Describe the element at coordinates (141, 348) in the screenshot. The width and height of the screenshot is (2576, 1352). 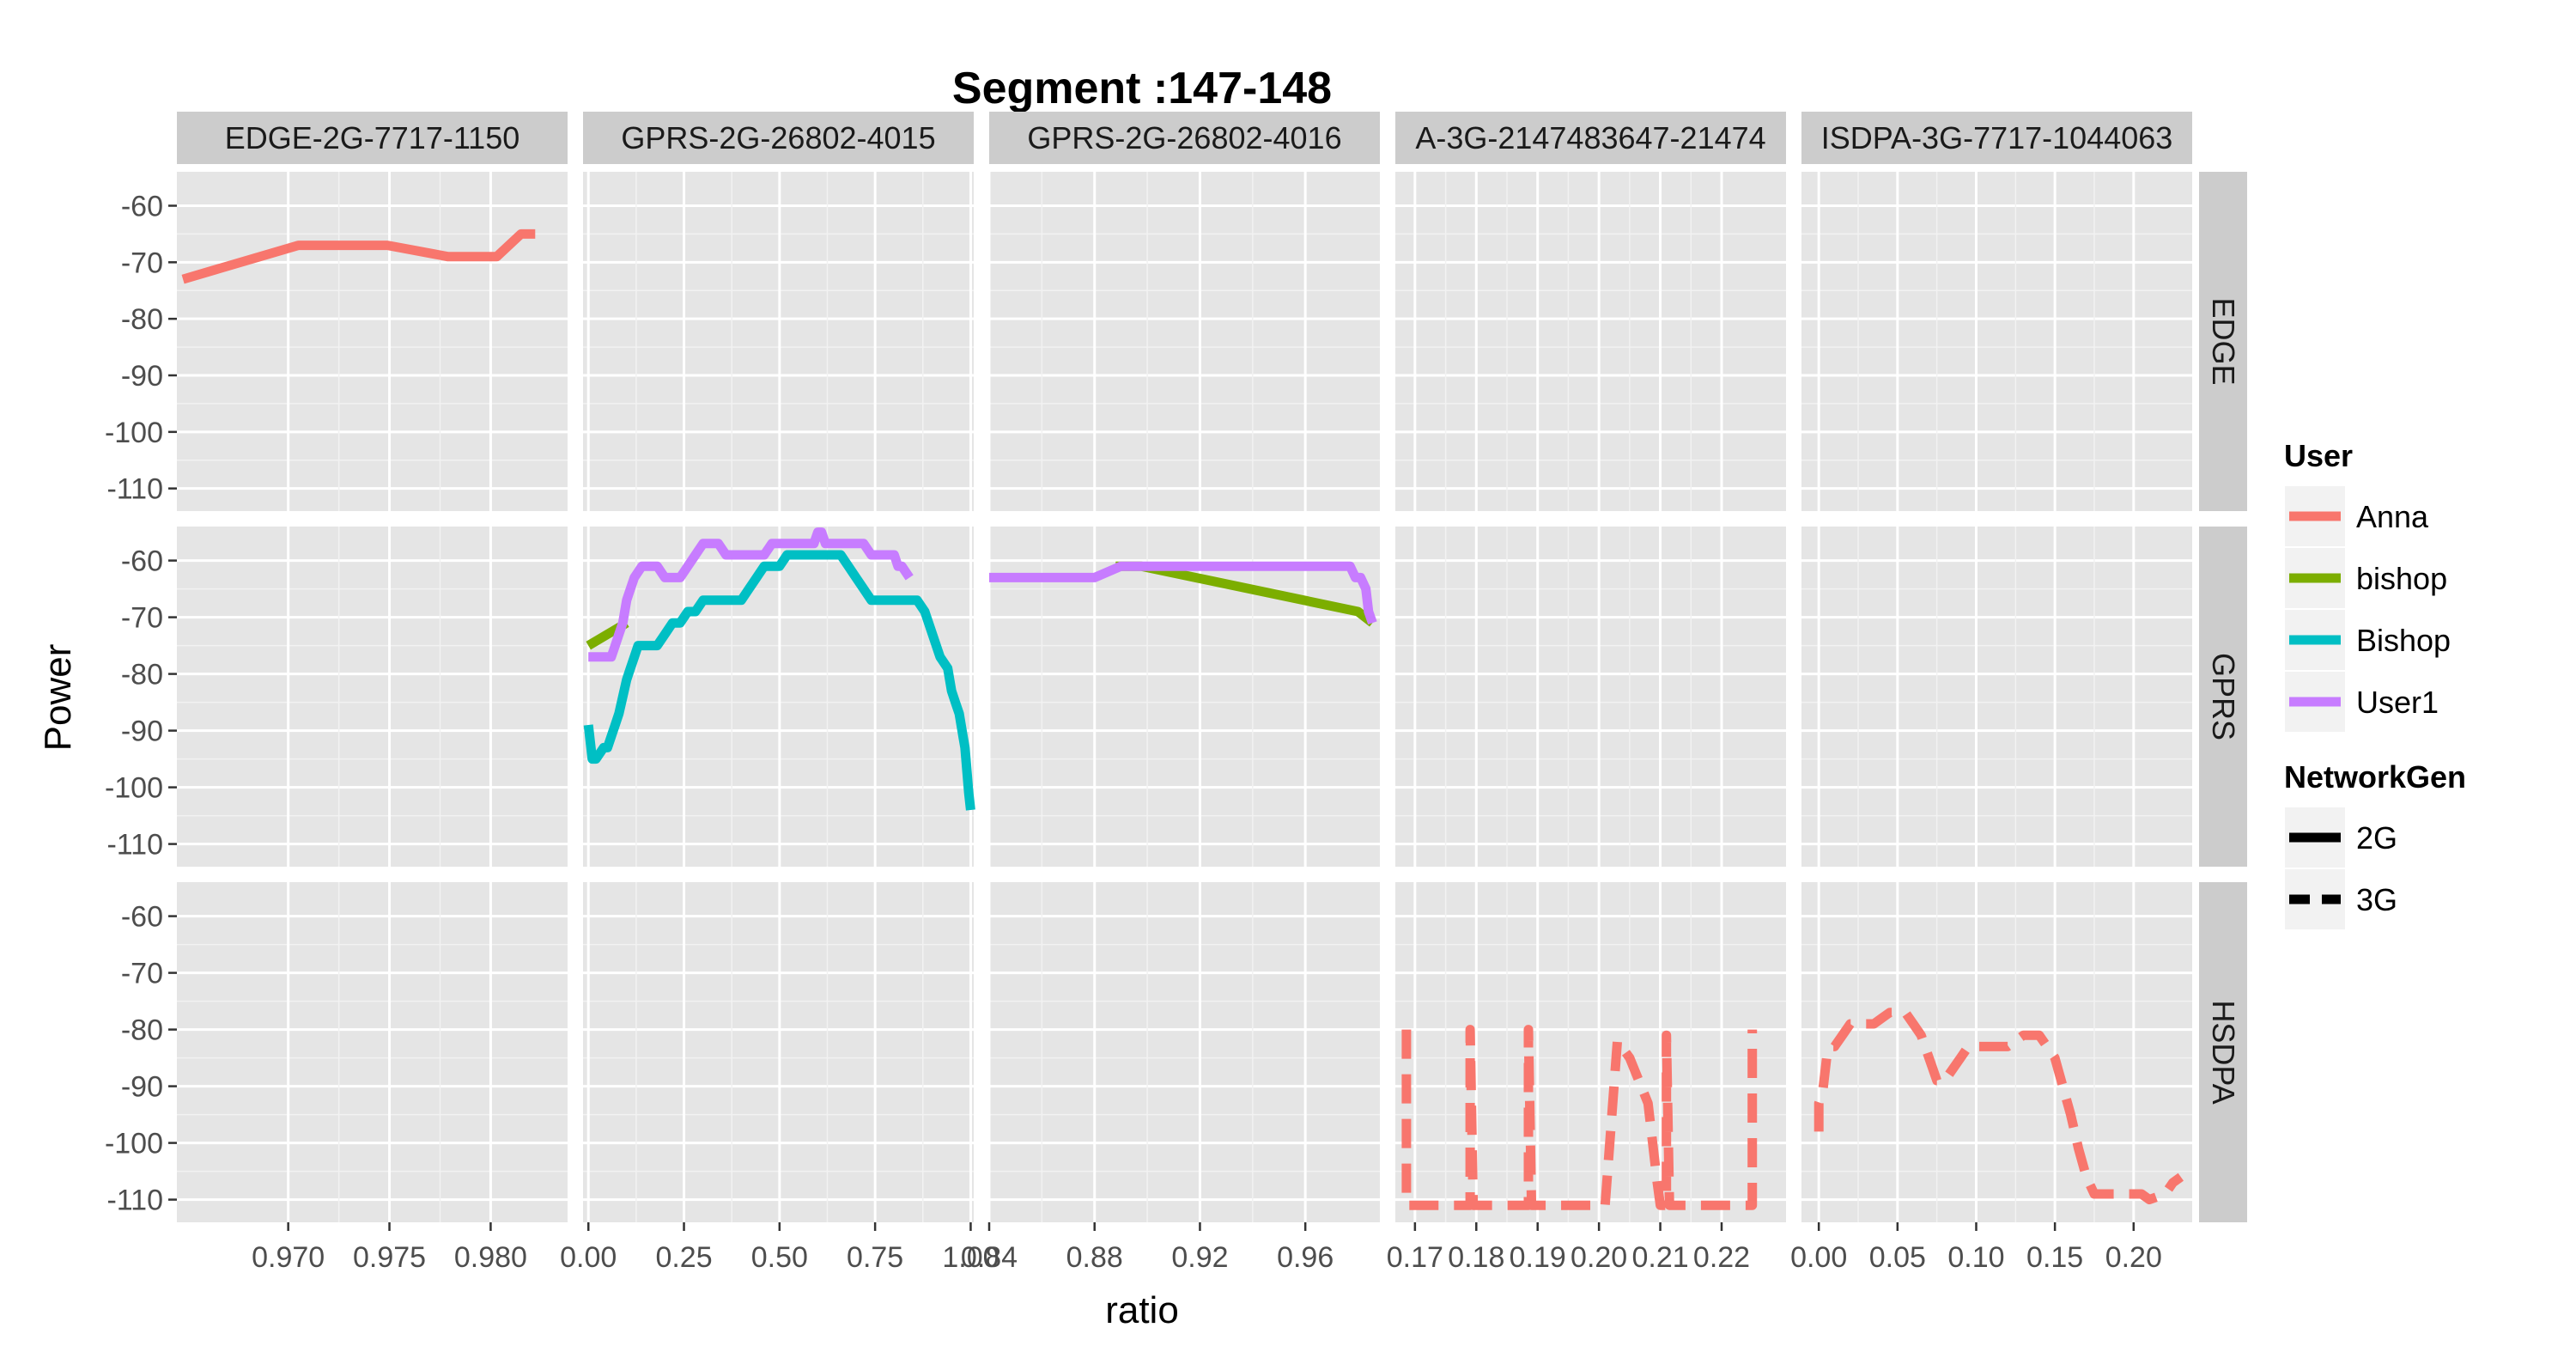
I see `y-axis-EDGE: -60 -70 -80 -90 -100 -110` at that location.